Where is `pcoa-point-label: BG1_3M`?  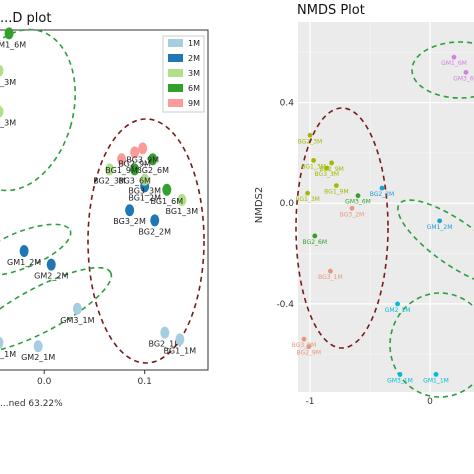
pcoa-point-label: BG1_3M is located at coordinates (182, 211).